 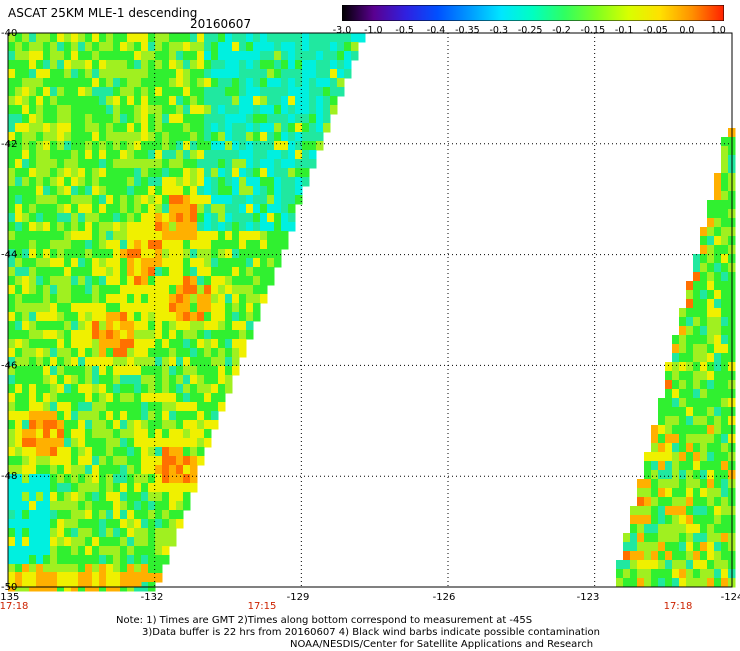 I want to click on colorbar-tick-label: -0.4, so click(x=436, y=30).